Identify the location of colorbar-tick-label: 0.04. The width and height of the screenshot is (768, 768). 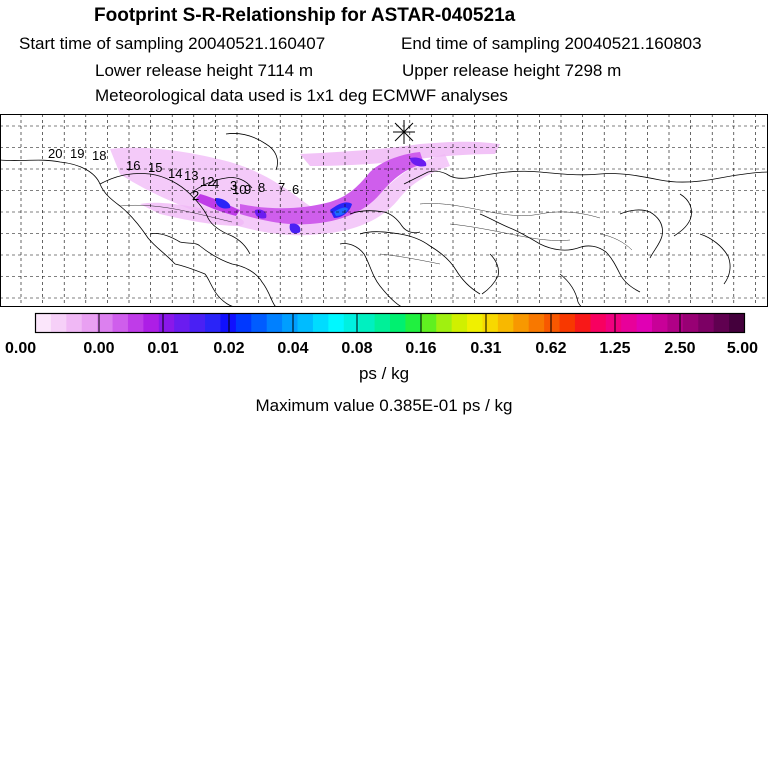
(292, 348).